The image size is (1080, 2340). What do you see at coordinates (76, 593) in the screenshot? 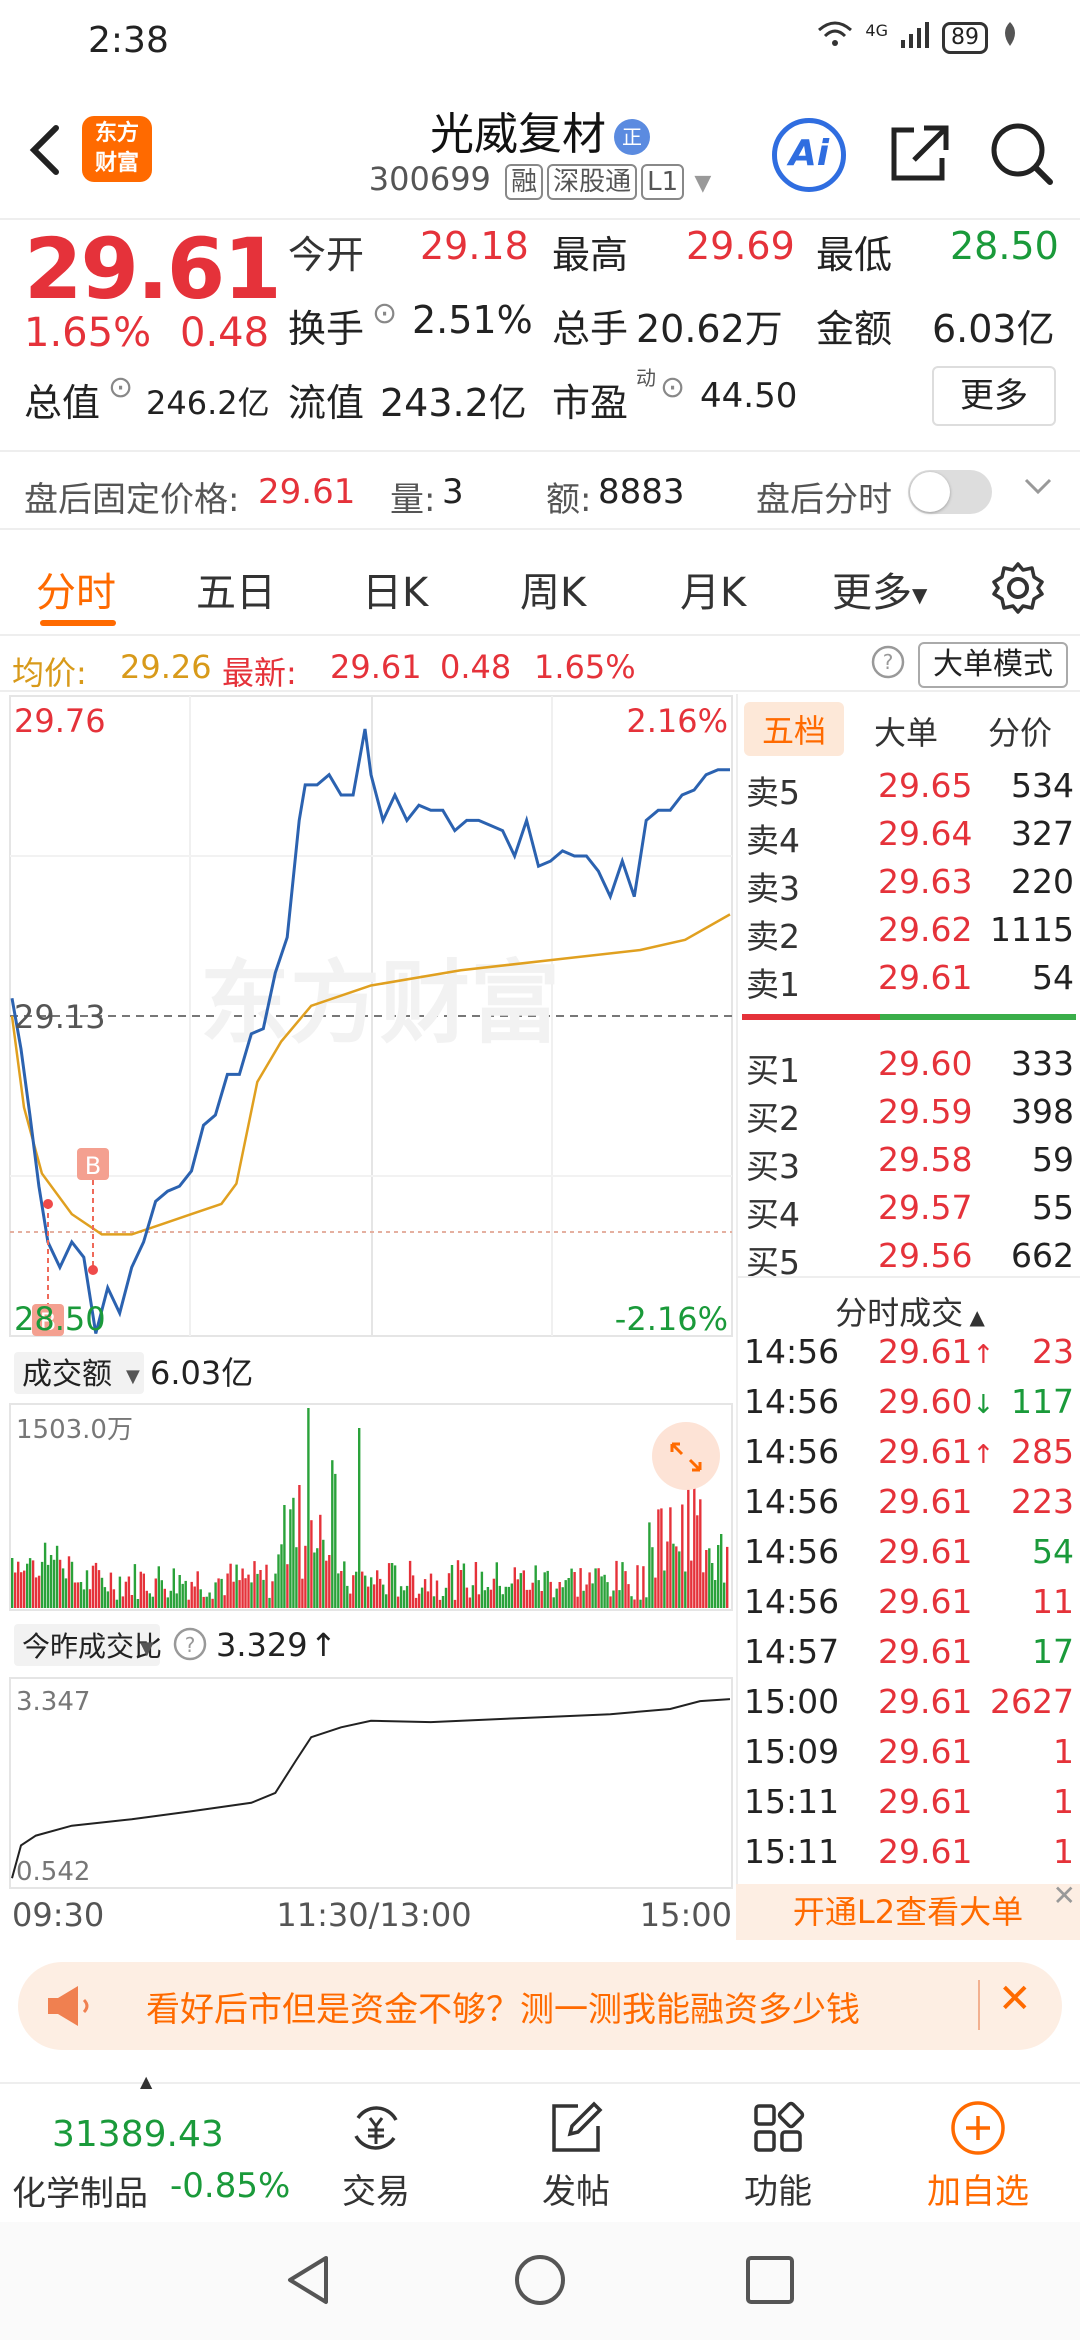
I see `tab-intraday: 分时` at bounding box center [76, 593].